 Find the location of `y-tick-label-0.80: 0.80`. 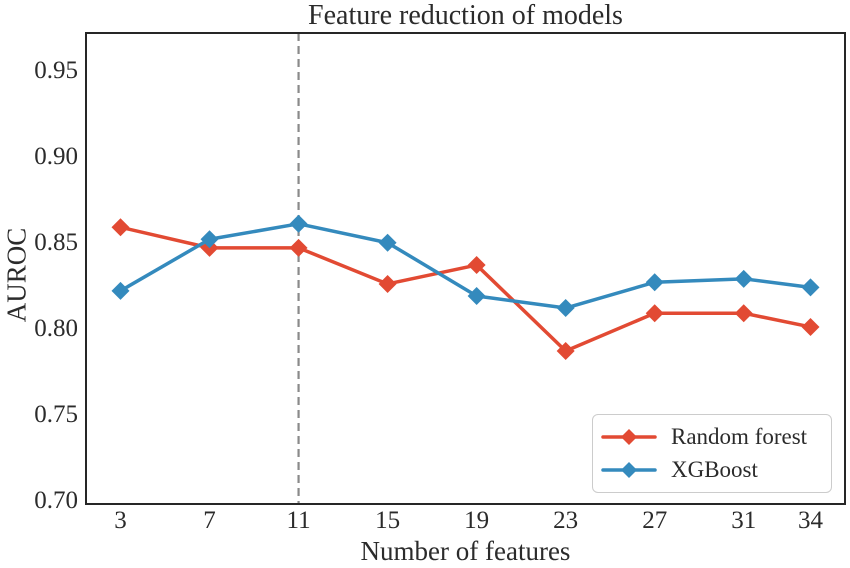

y-tick-label-0.80: 0.80 is located at coordinates (56, 328).